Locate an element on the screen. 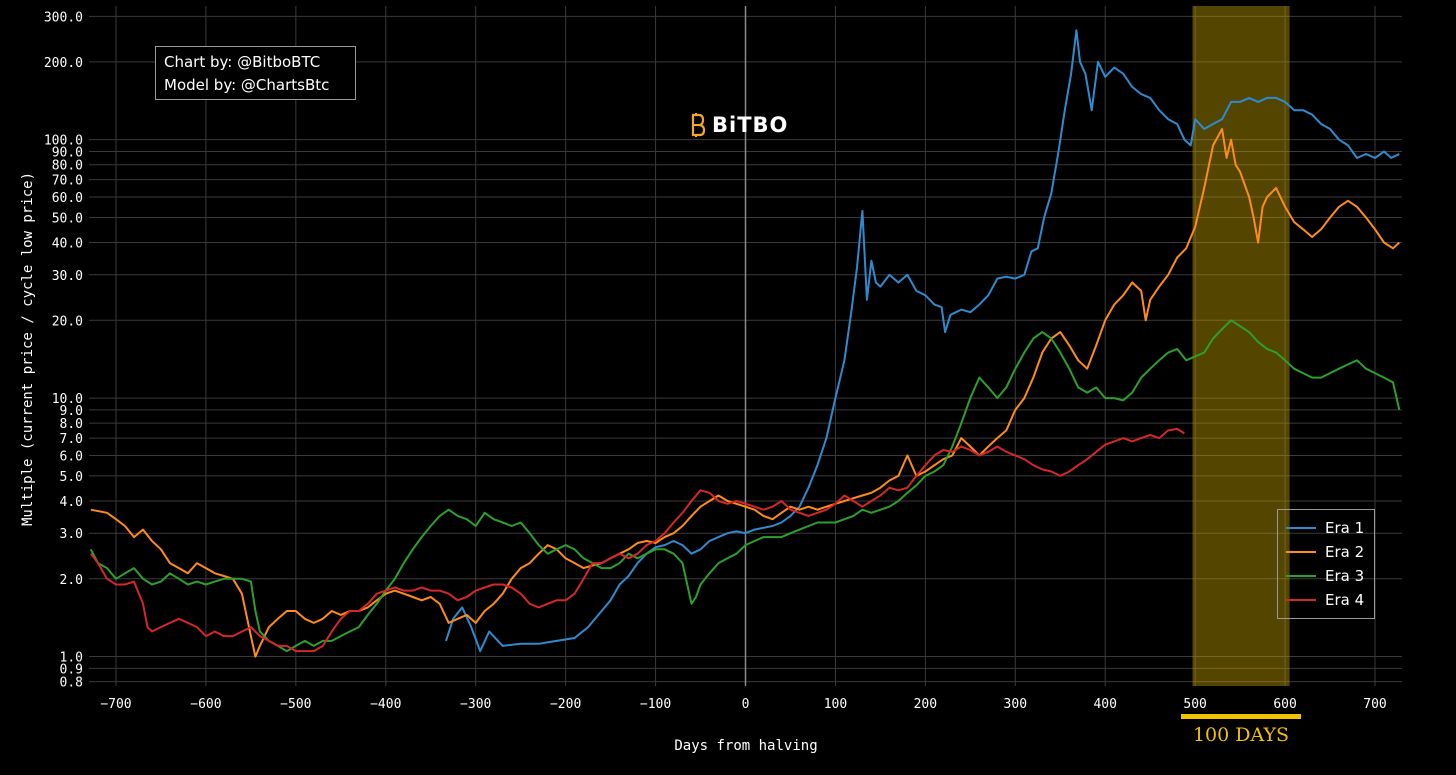 This screenshot has height=775, width=1456. credits-box: Chart by: @BitboBTC Model by: @ChartsBtc is located at coordinates (255, 73).